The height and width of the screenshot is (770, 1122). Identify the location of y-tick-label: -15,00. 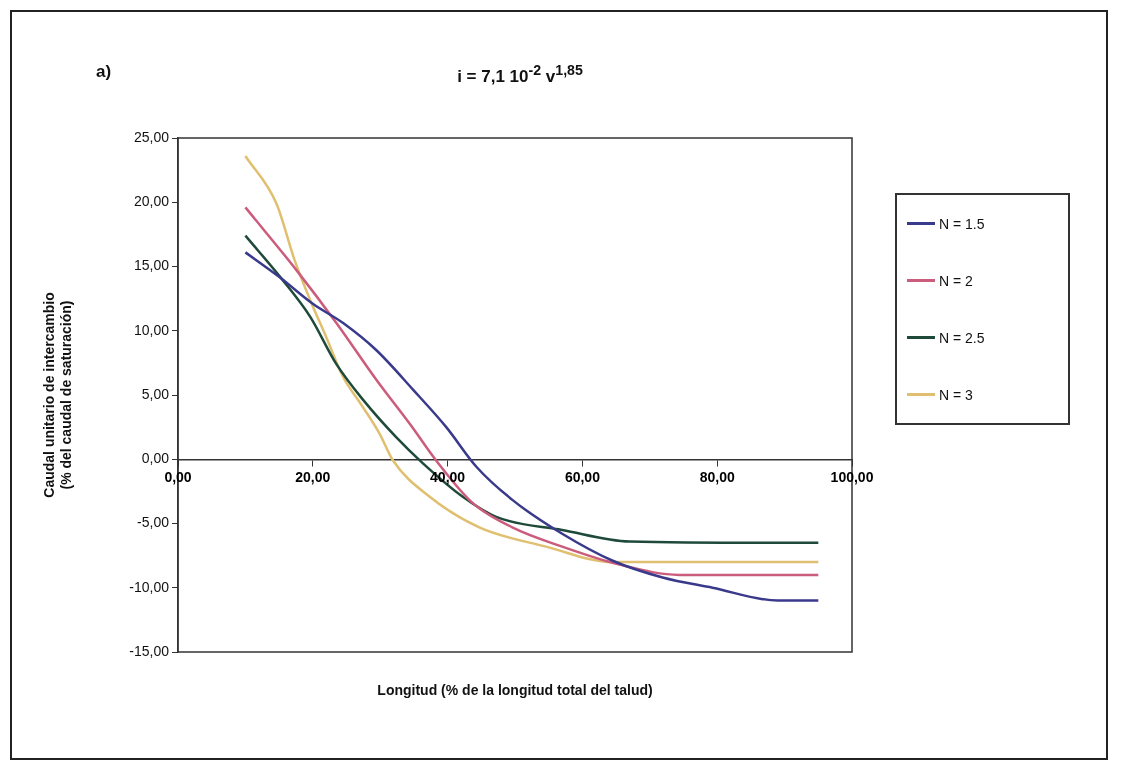
(149, 650).